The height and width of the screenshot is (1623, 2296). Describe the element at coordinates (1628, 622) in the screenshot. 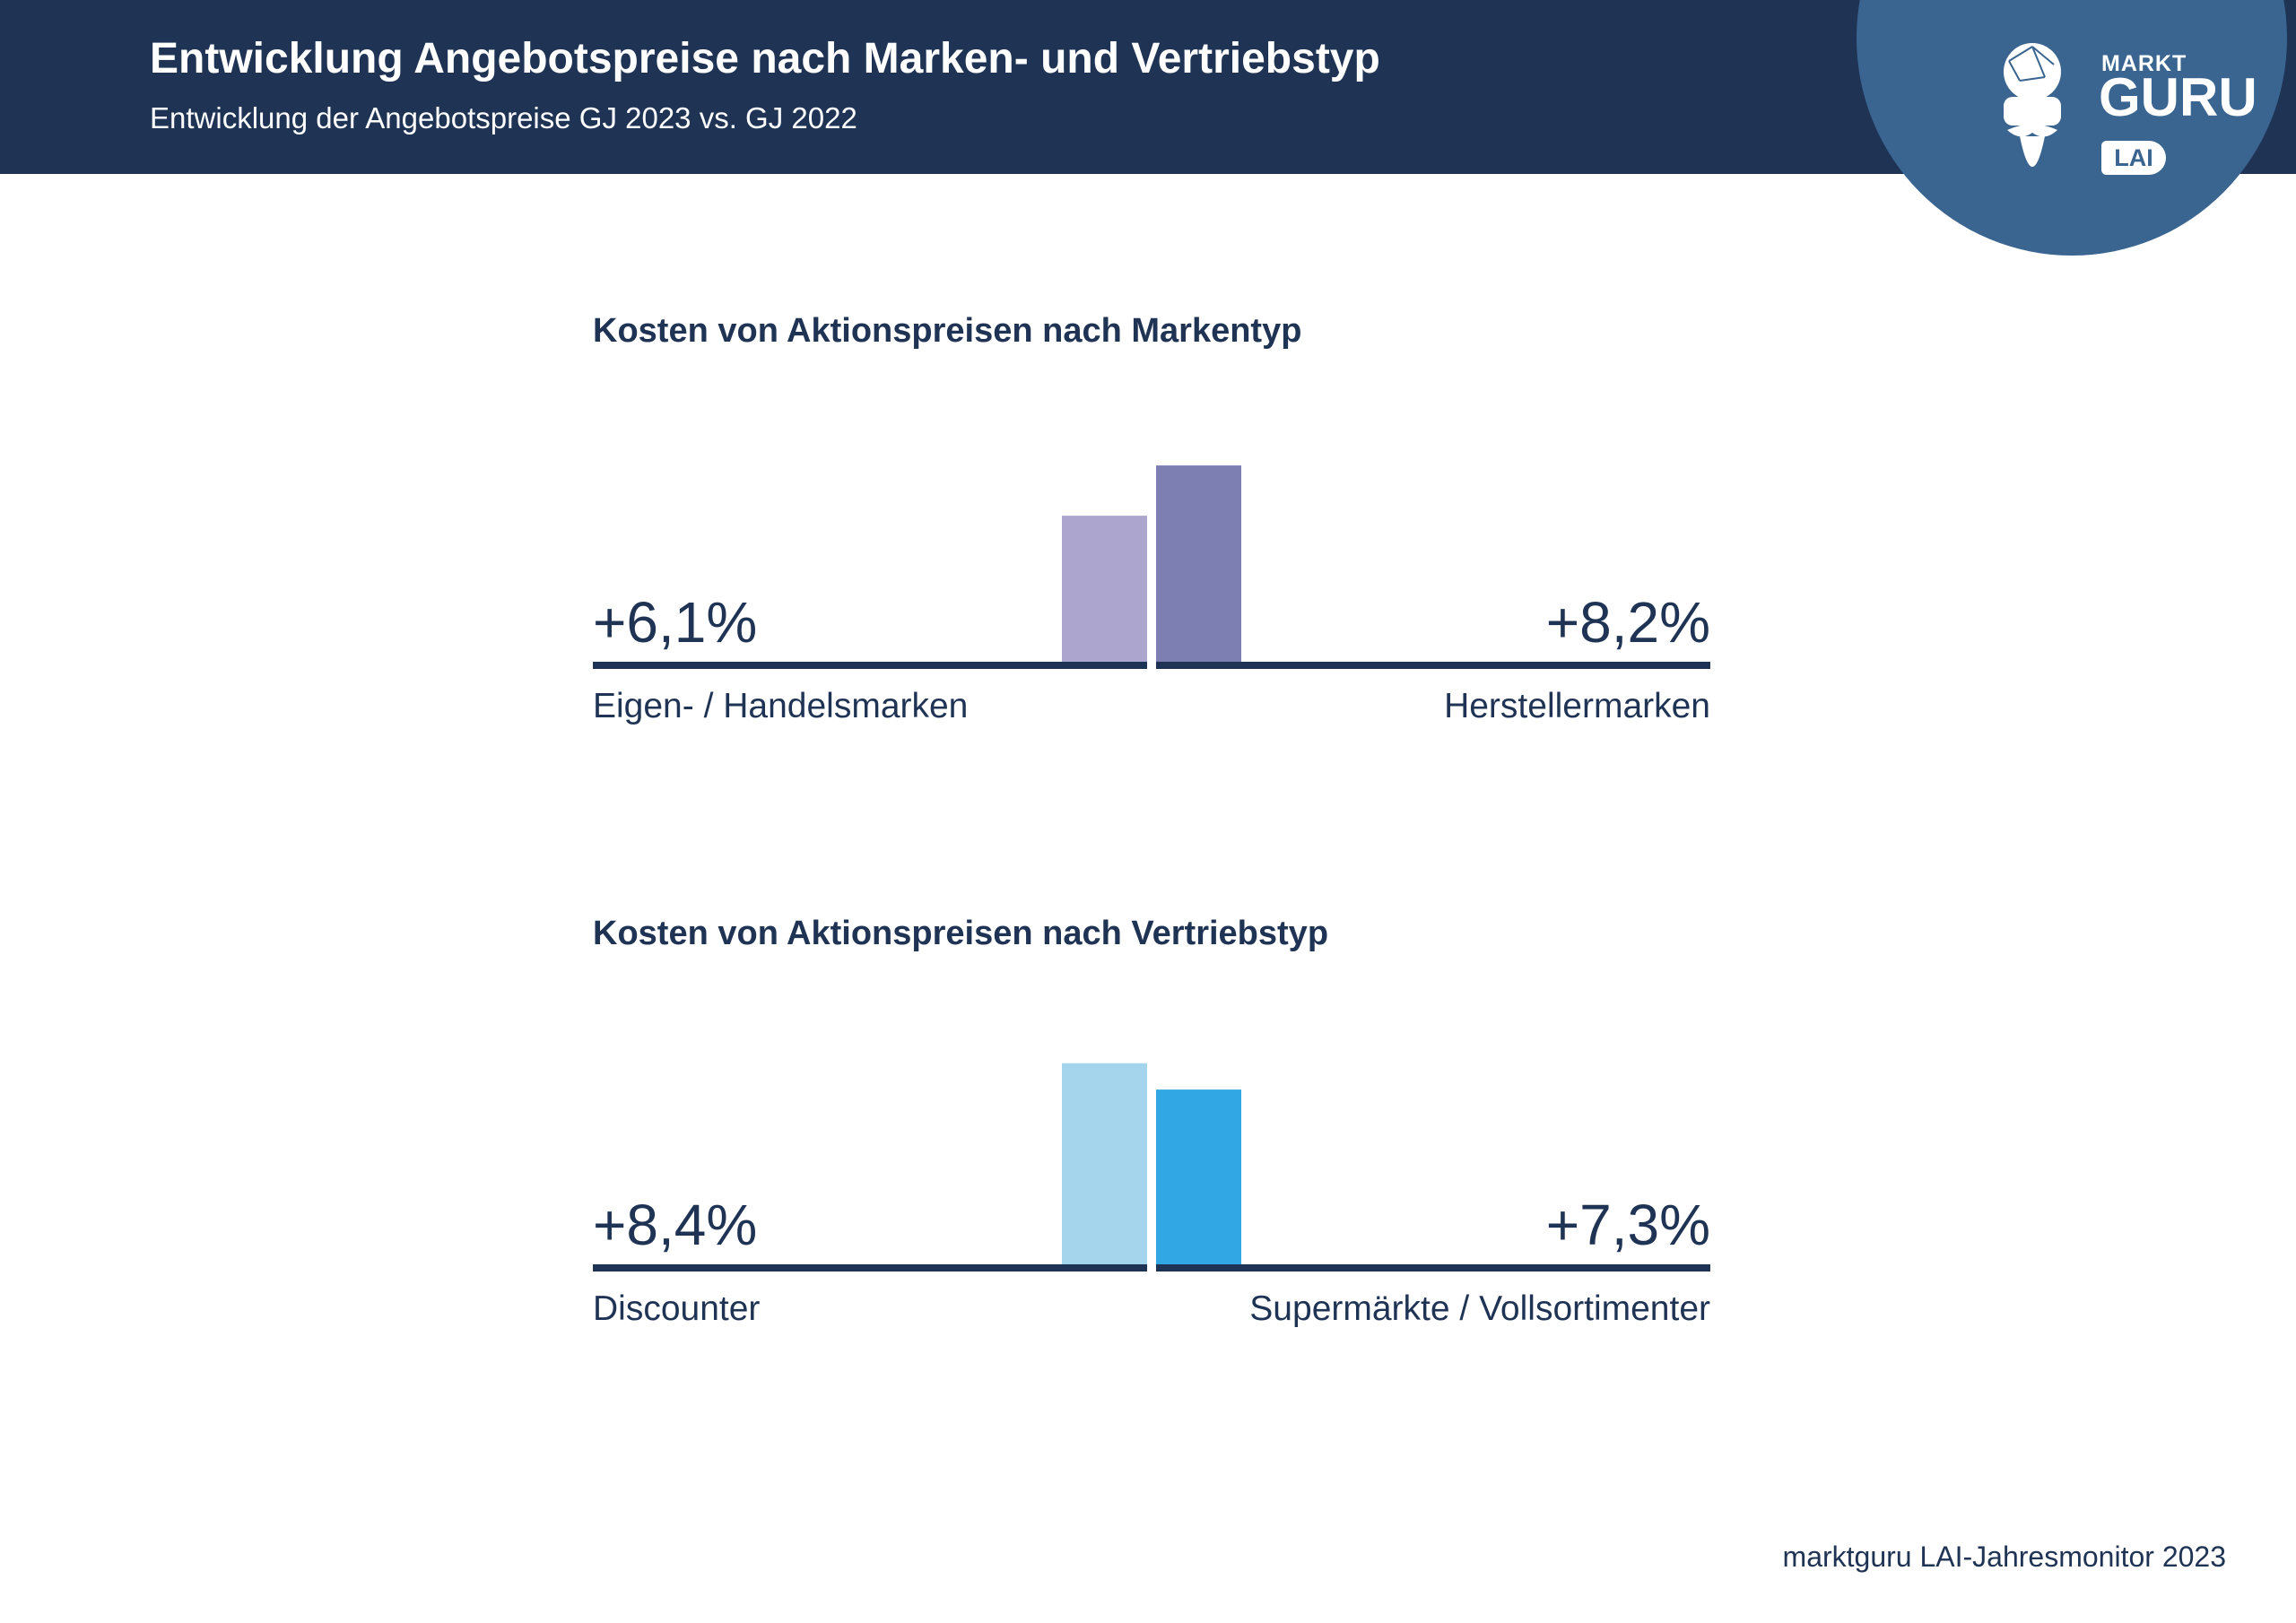

I see `value-label-right: +8,2%` at that location.